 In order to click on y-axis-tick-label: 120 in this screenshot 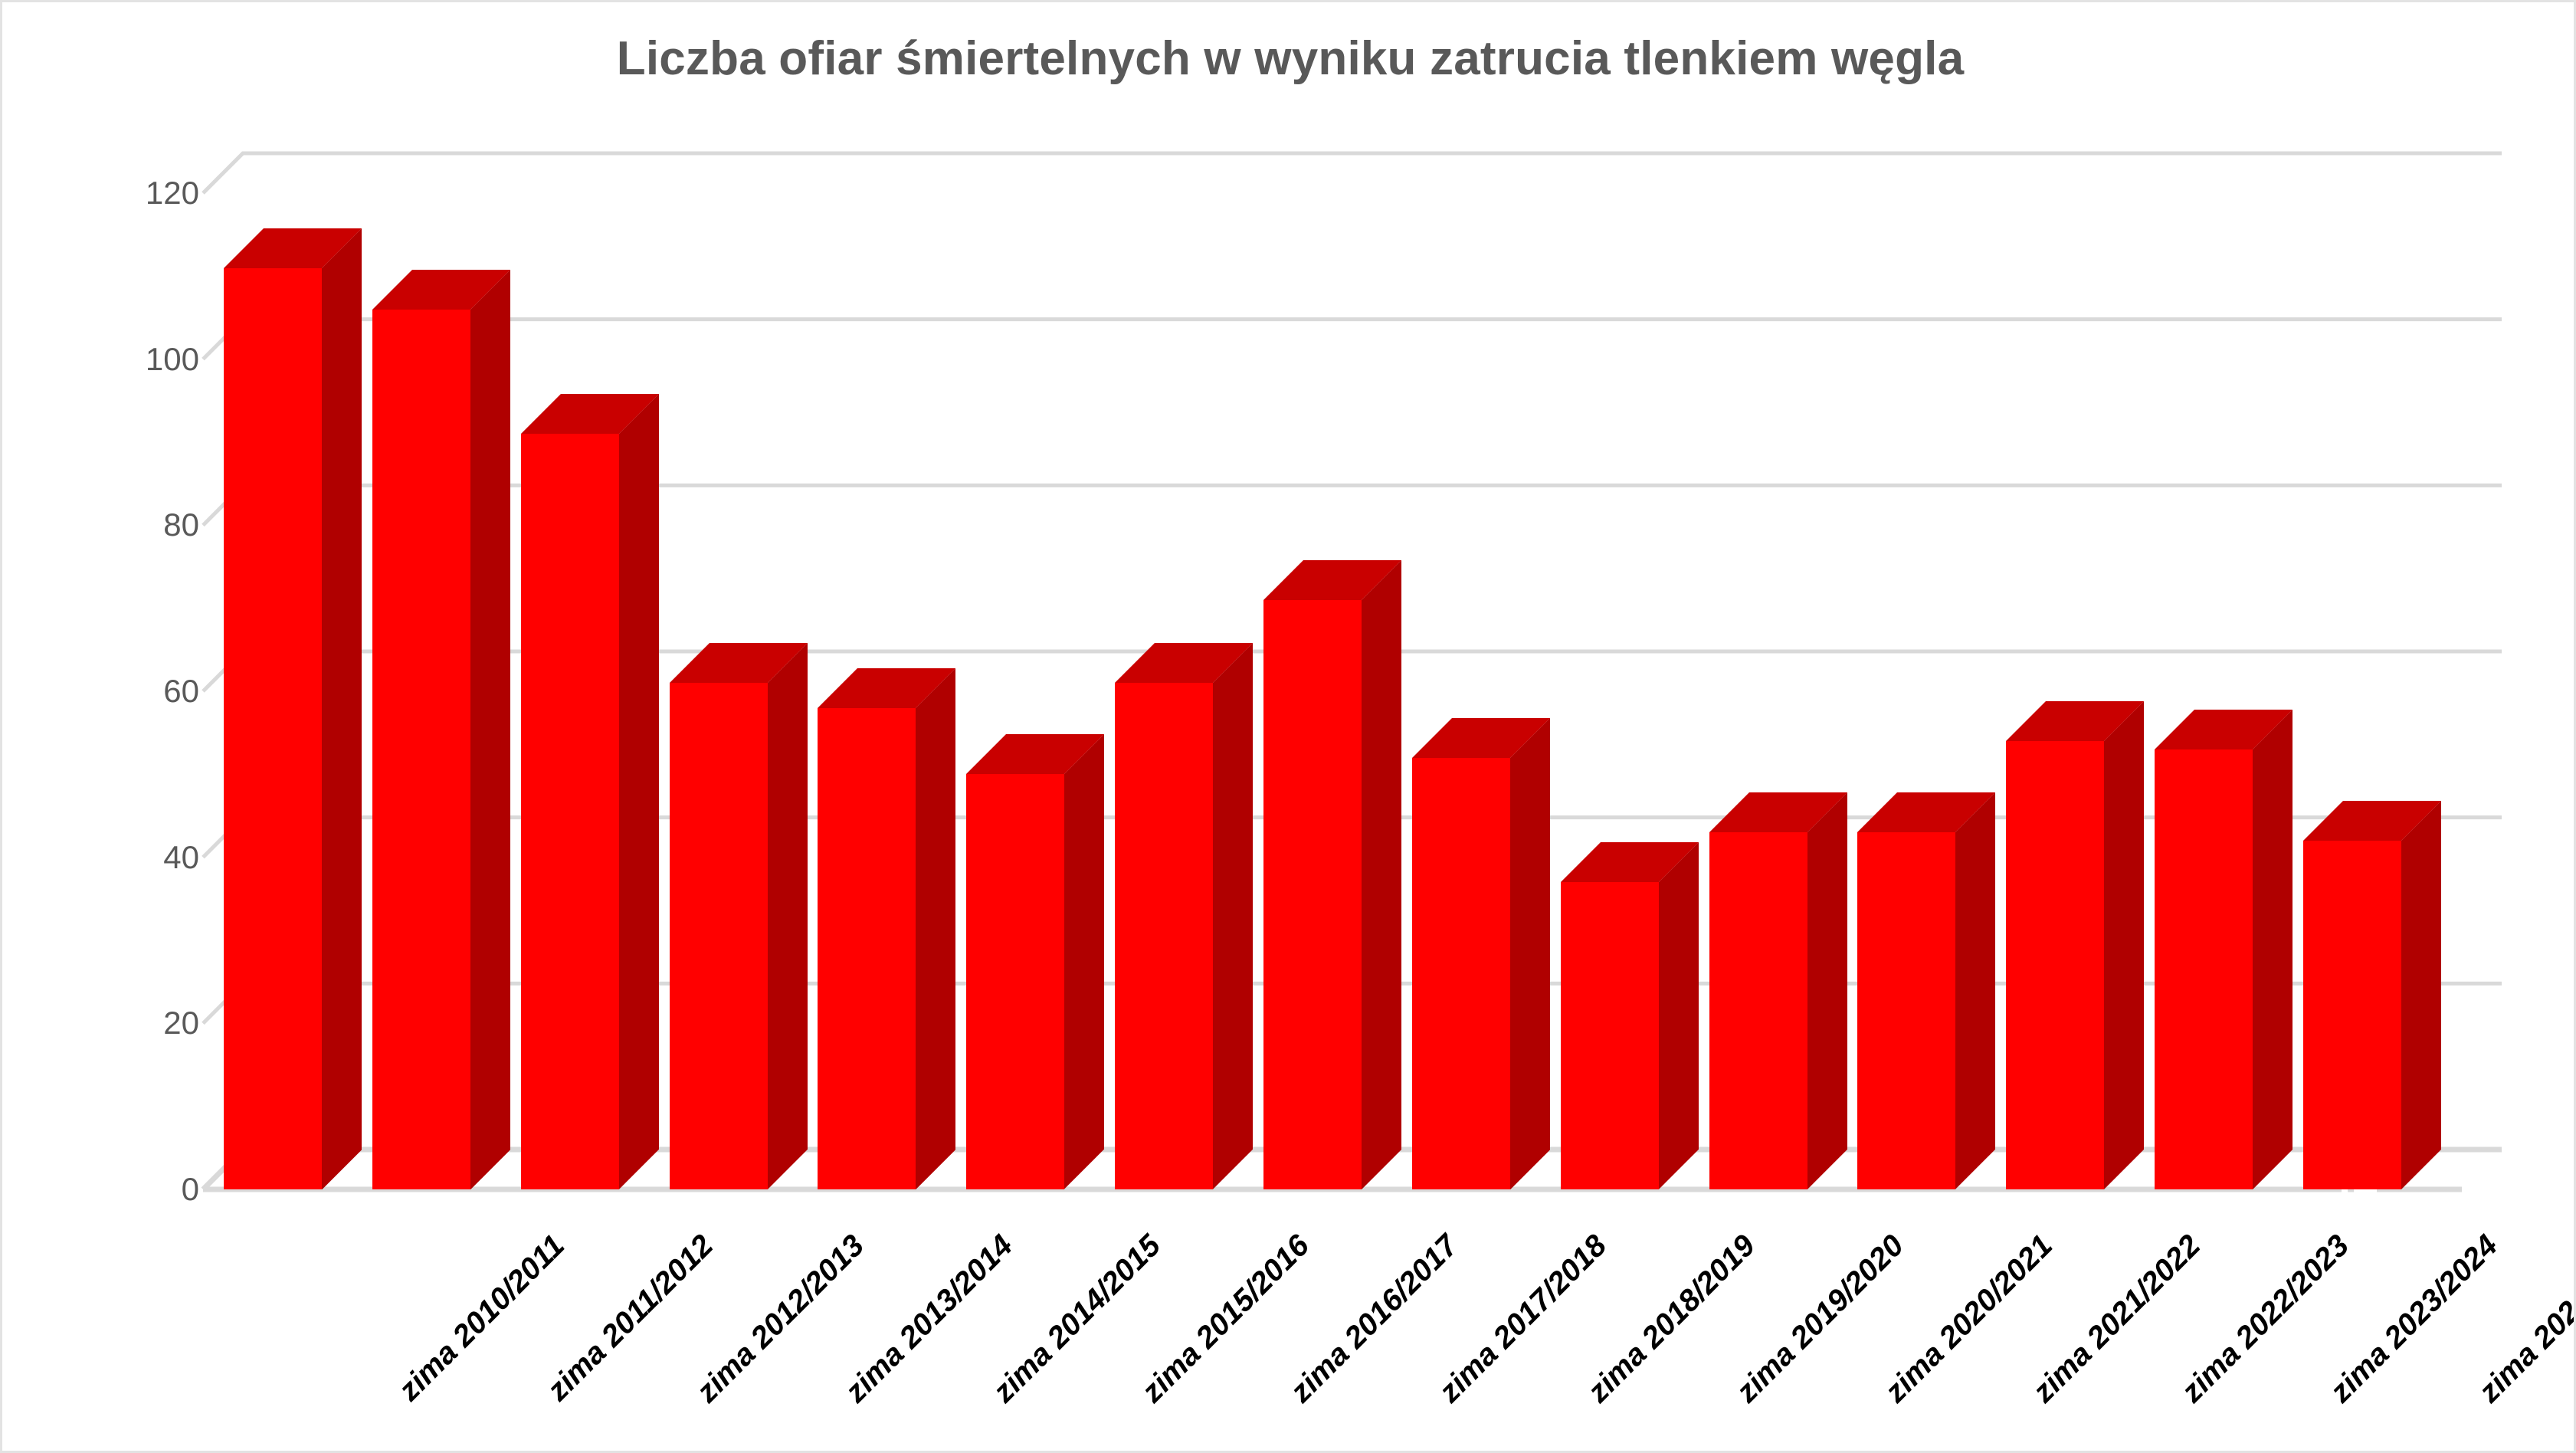, I will do `click(172, 193)`.